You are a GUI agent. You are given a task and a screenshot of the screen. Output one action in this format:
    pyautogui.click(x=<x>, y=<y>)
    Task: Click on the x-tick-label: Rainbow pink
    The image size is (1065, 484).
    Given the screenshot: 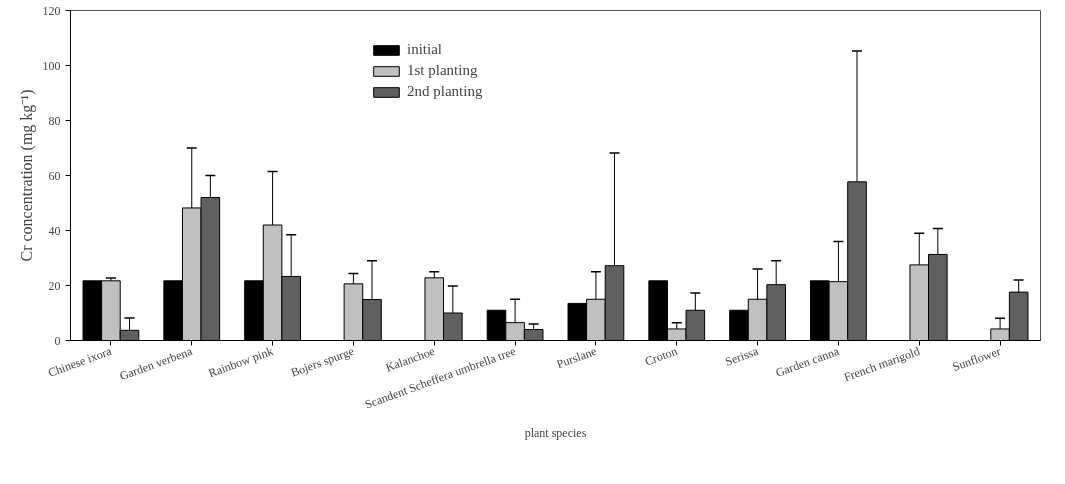 What is the action you would take?
    pyautogui.click(x=240, y=362)
    